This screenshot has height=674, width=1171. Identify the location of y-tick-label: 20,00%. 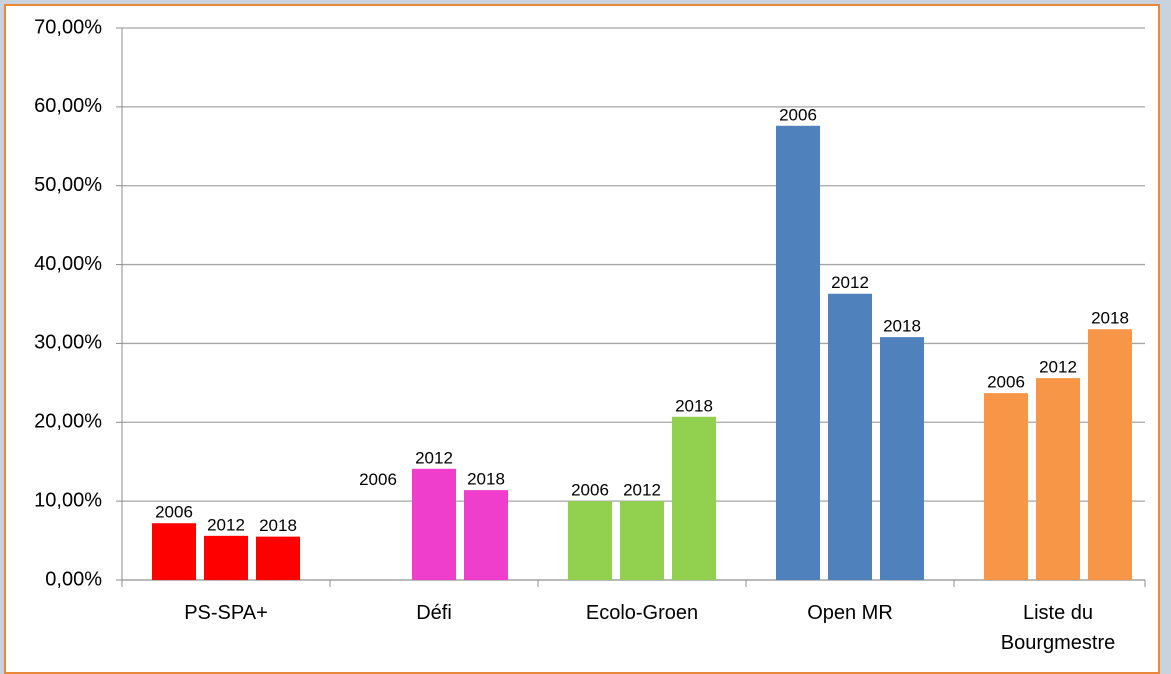
(68, 422).